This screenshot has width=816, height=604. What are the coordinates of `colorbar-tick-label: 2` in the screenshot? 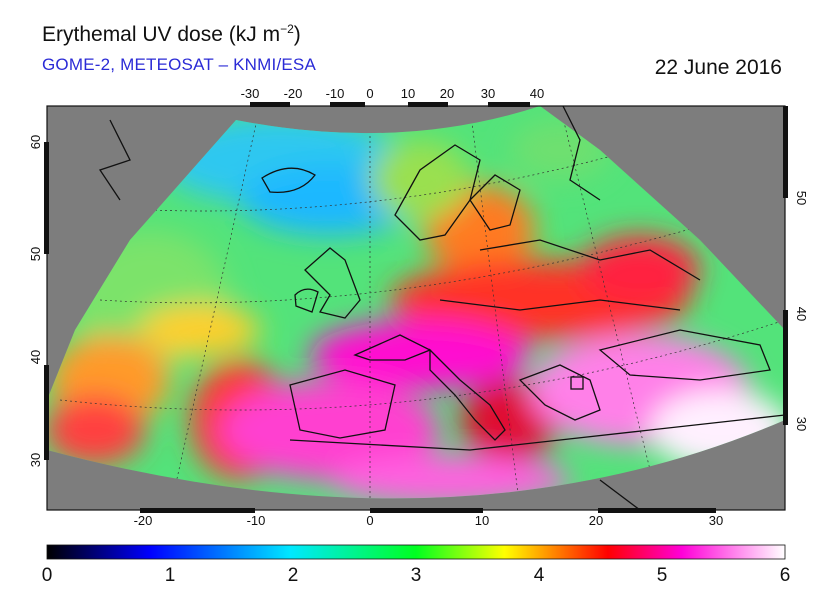 It's located at (293, 575).